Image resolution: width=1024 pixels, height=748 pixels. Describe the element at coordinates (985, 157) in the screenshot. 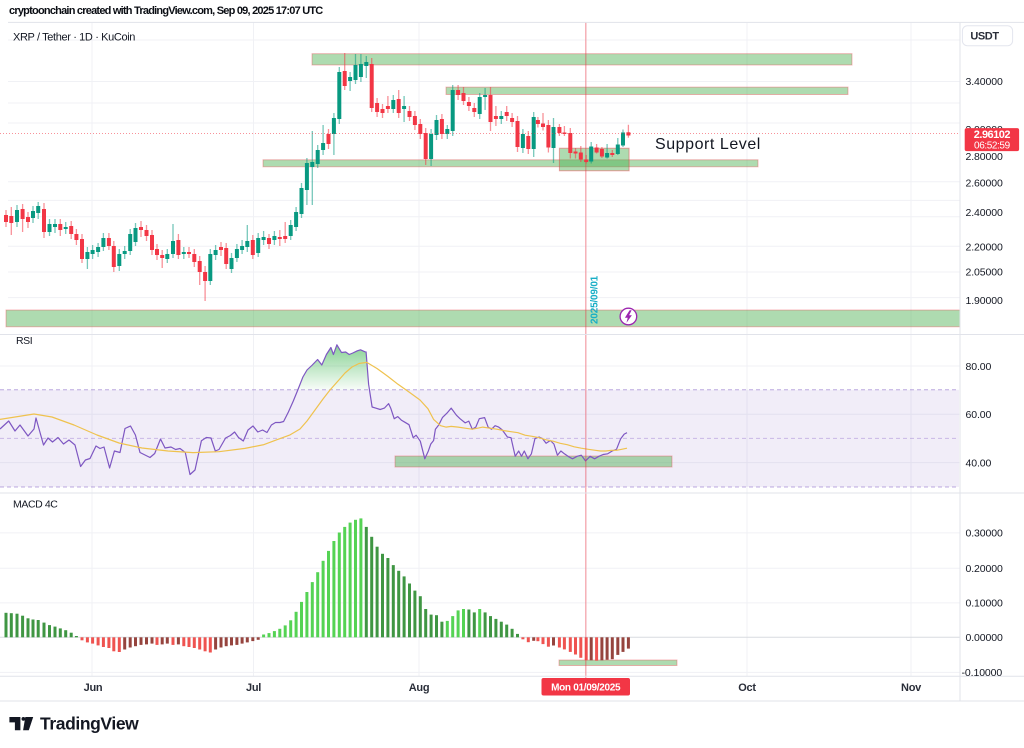

I see `svg-text: 2.80000` at that location.